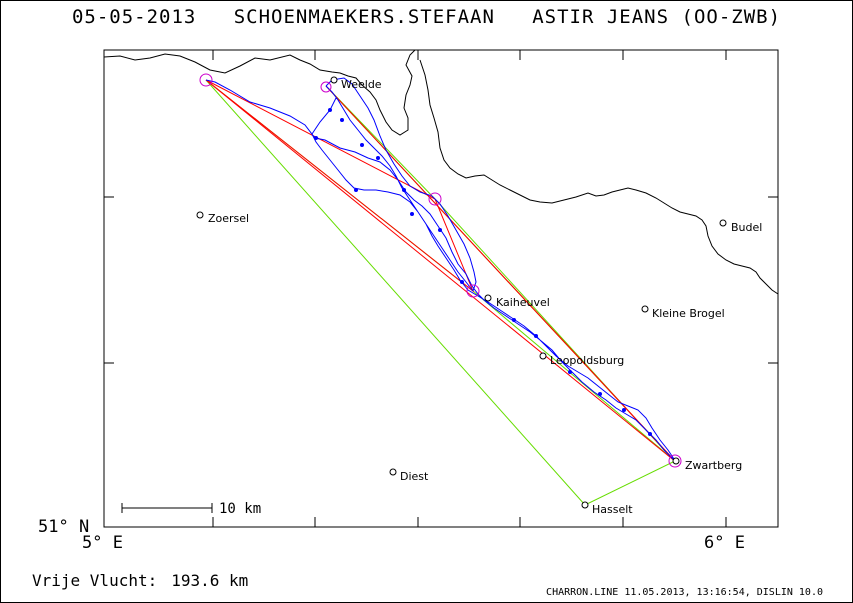 Image resolution: width=853 pixels, height=603 pixels. What do you see at coordinates (240, 509) in the screenshot?
I see `scale-bar-label: 10 km` at bounding box center [240, 509].